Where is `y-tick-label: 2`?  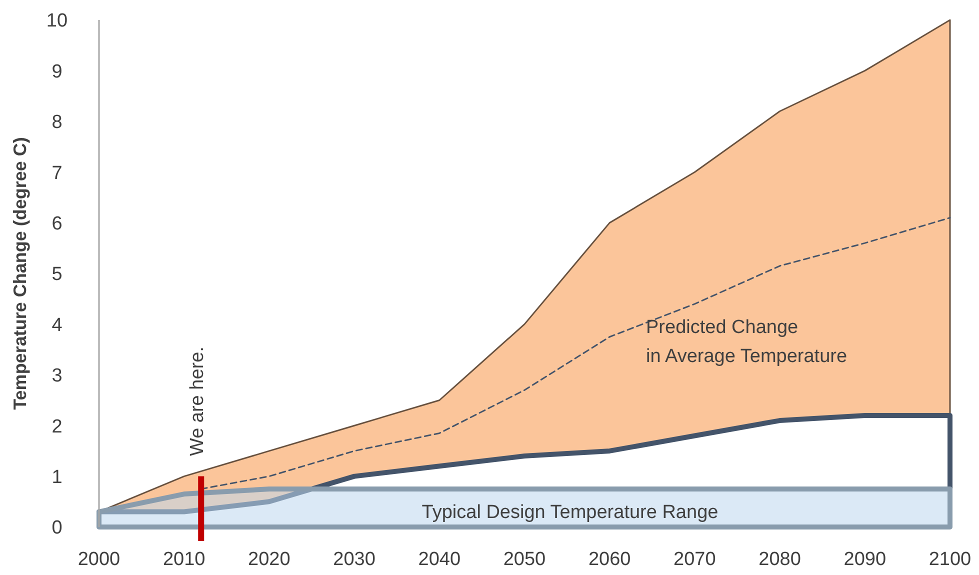
y-tick-label: 2 is located at coordinates (57, 427).